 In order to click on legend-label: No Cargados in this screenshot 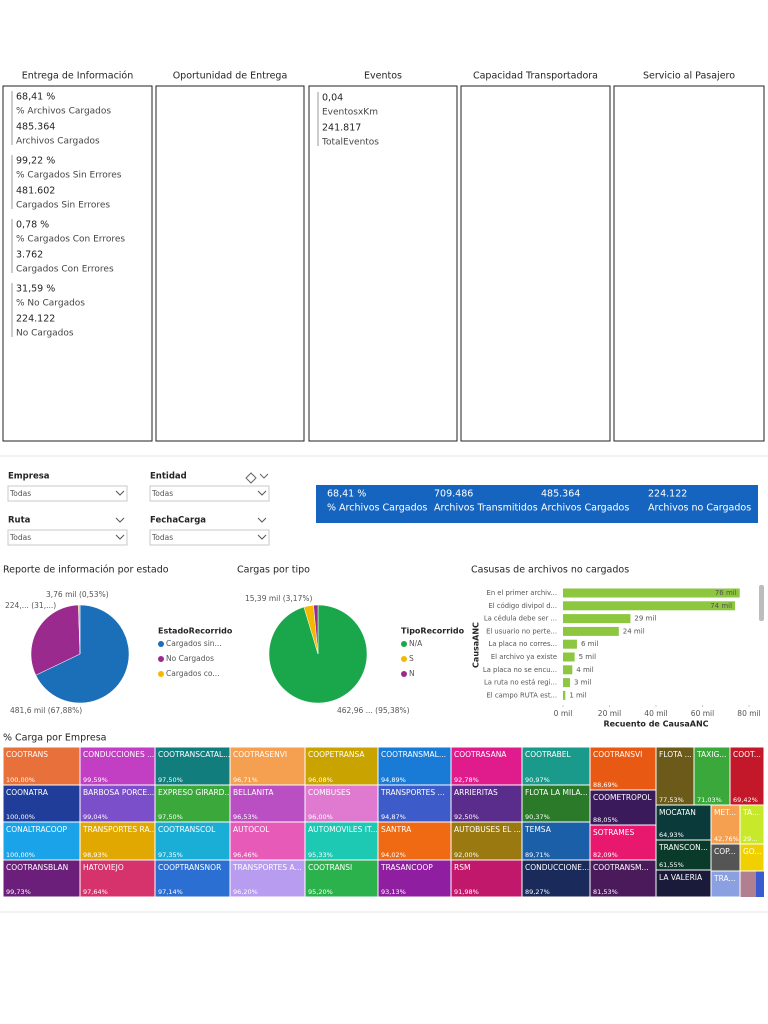, I will do `click(190, 658)`.